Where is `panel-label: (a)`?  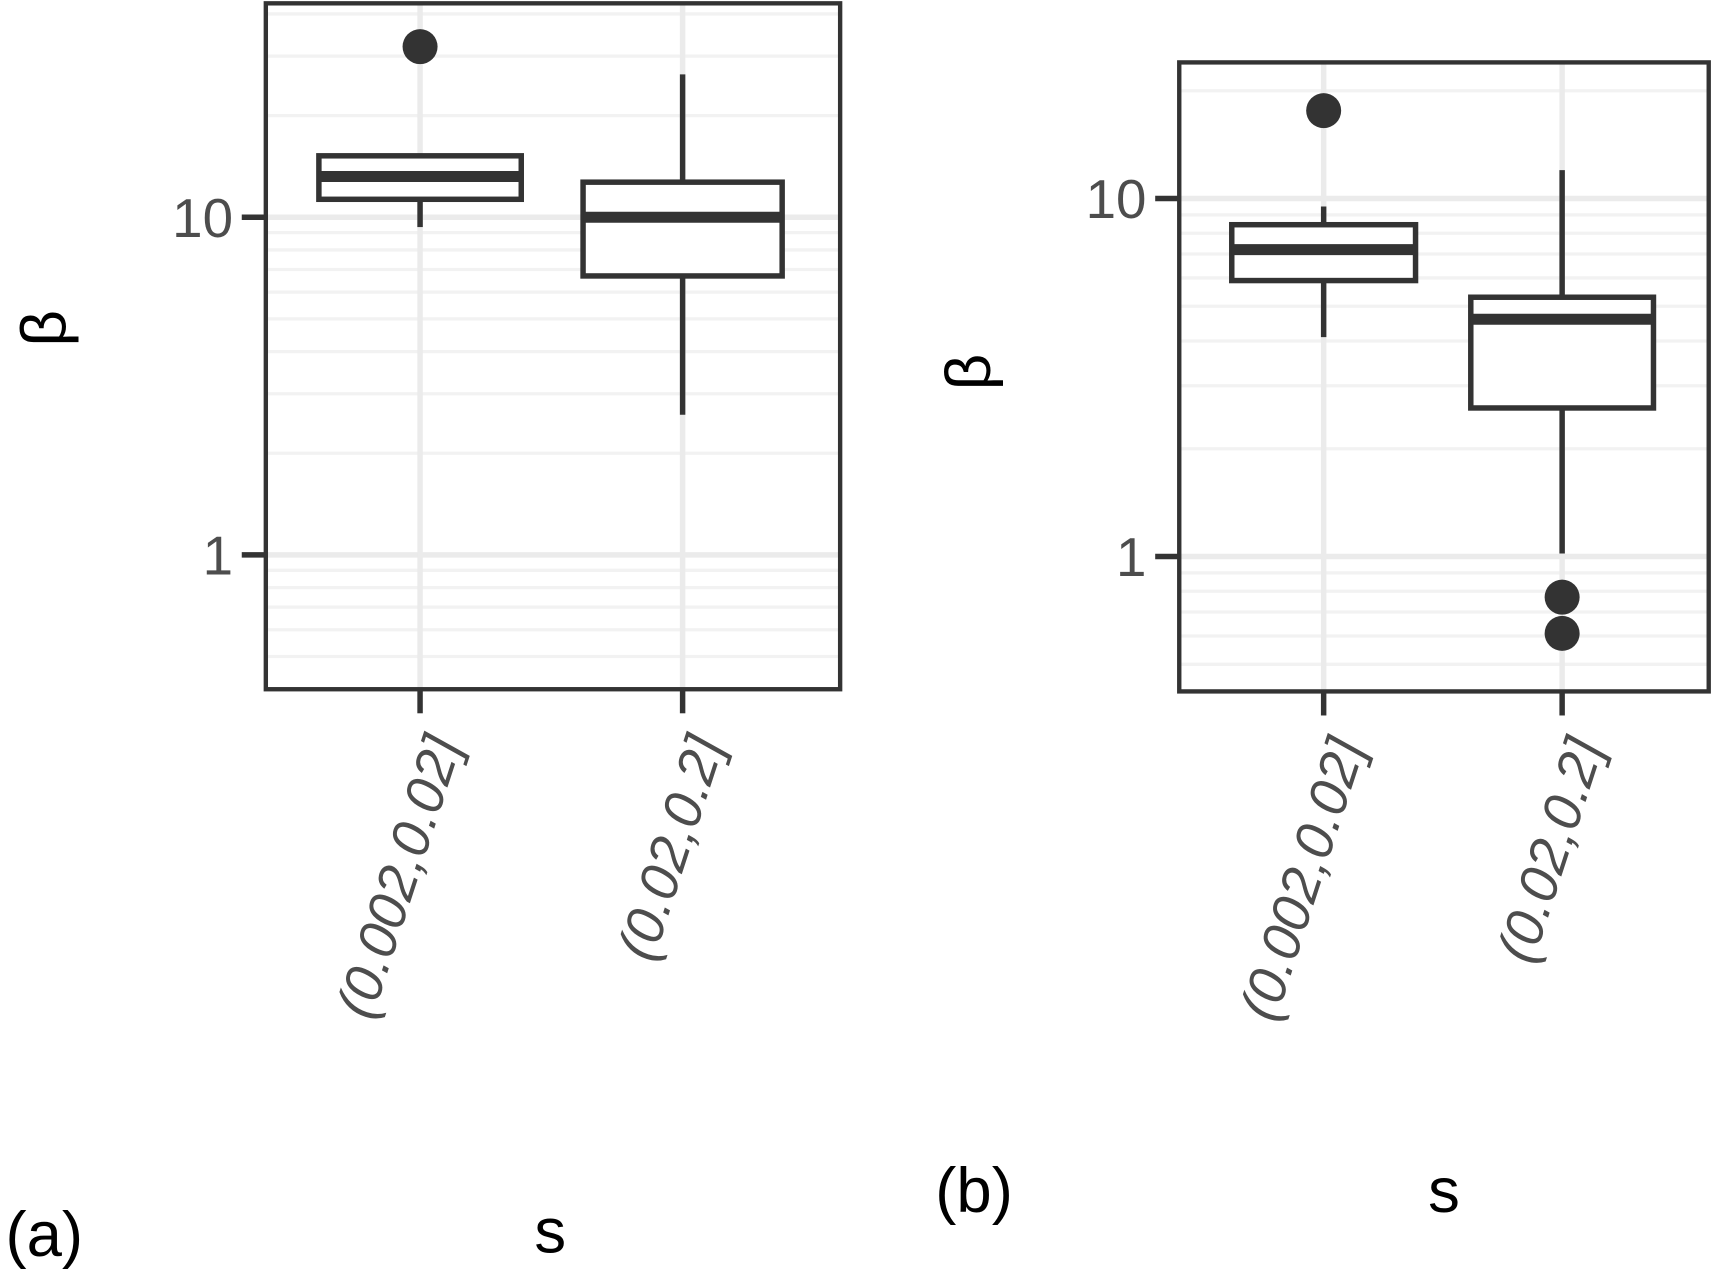 panel-label: (a) is located at coordinates (44, 1235).